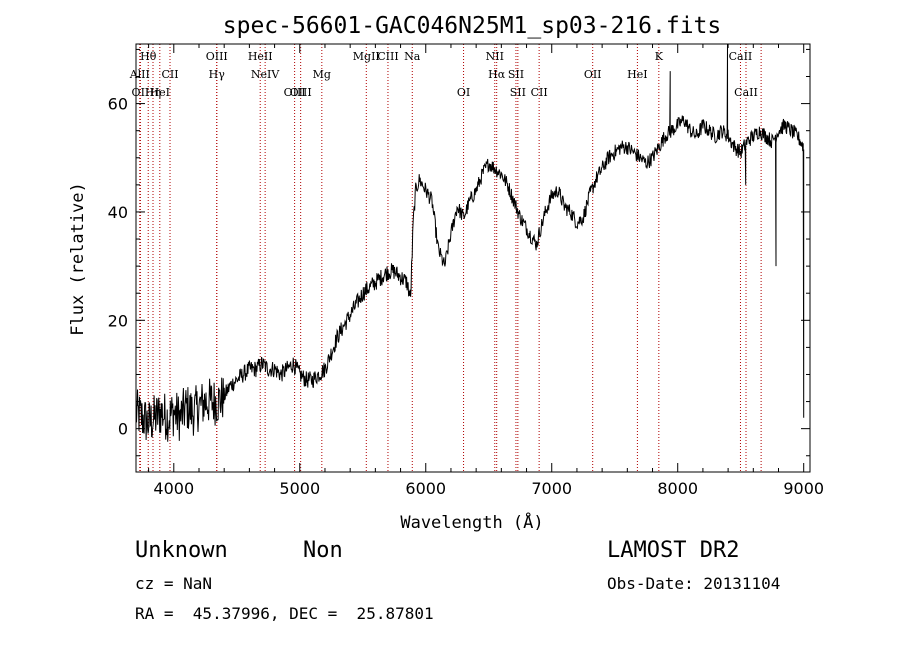 The height and width of the screenshot is (649, 900). Describe the element at coordinates (123, 429) in the screenshot. I see `y-tick-label: 0` at that location.